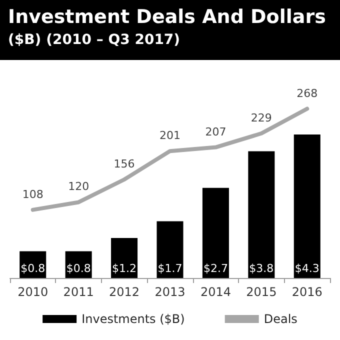 This screenshot has height=340, width=340. I want to click on chart-title: Investment Deals And Dollars, so click(167, 17).